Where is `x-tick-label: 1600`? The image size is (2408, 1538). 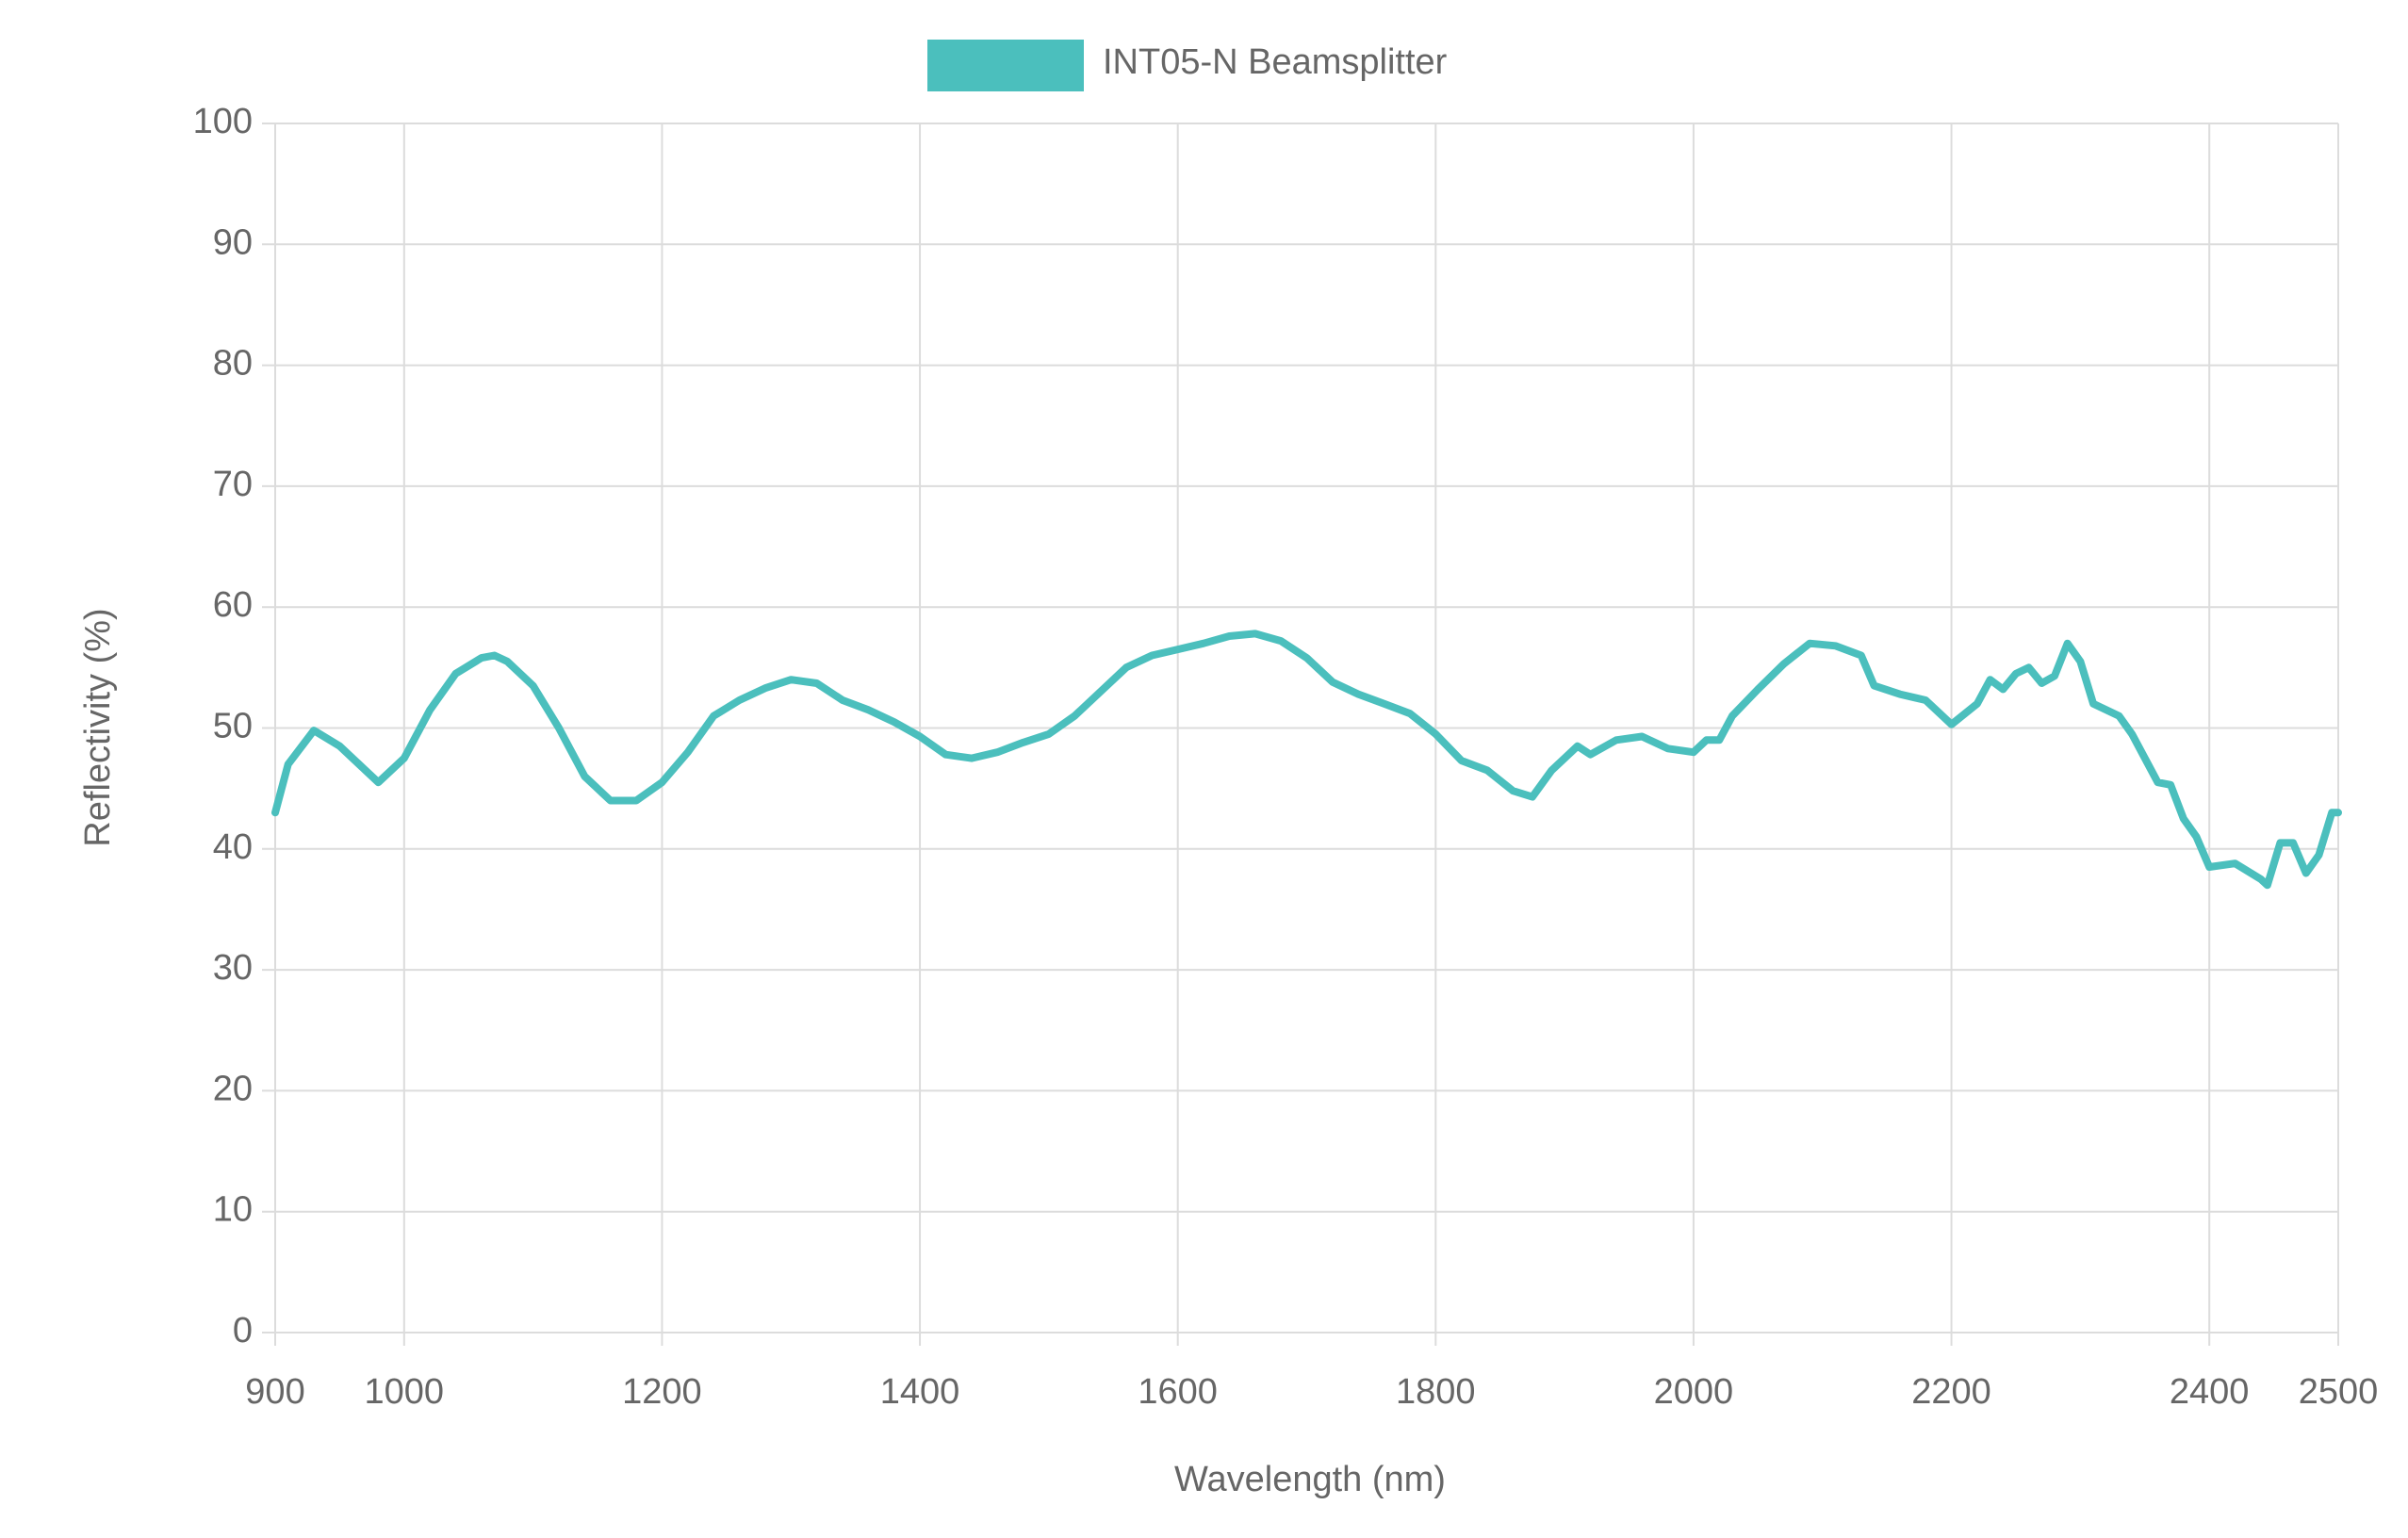
x-tick-label: 1600 is located at coordinates (1178, 1392).